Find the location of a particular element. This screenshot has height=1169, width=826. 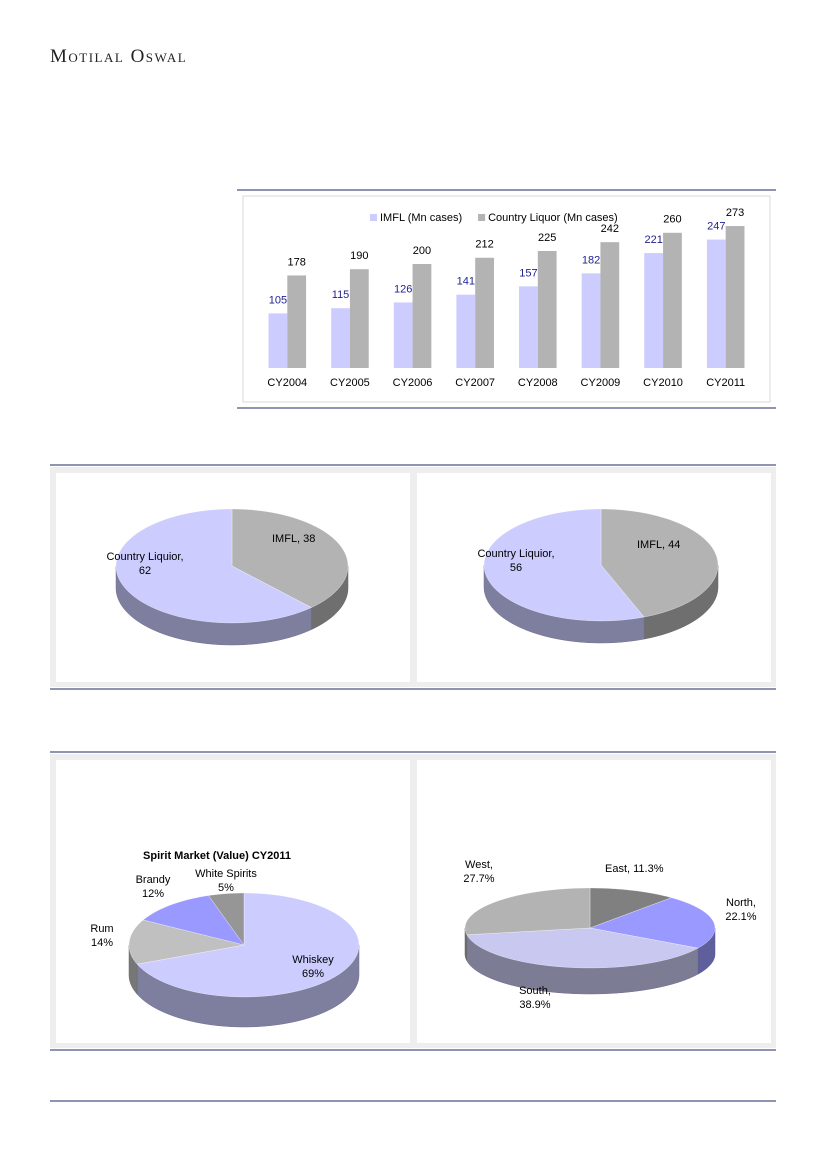

x-tick-label: CY2011 is located at coordinates (725, 383).